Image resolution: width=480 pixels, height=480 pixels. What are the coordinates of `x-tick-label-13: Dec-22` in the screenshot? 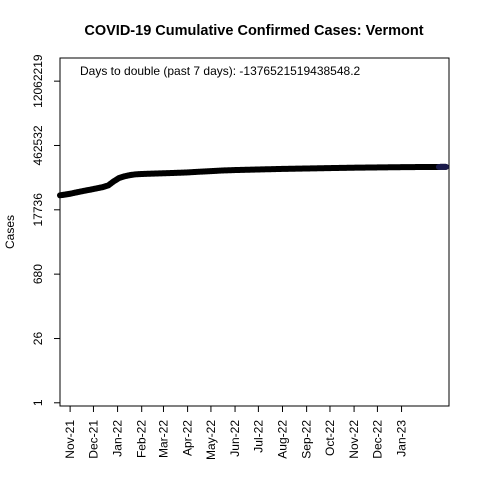 It's located at (377, 439).